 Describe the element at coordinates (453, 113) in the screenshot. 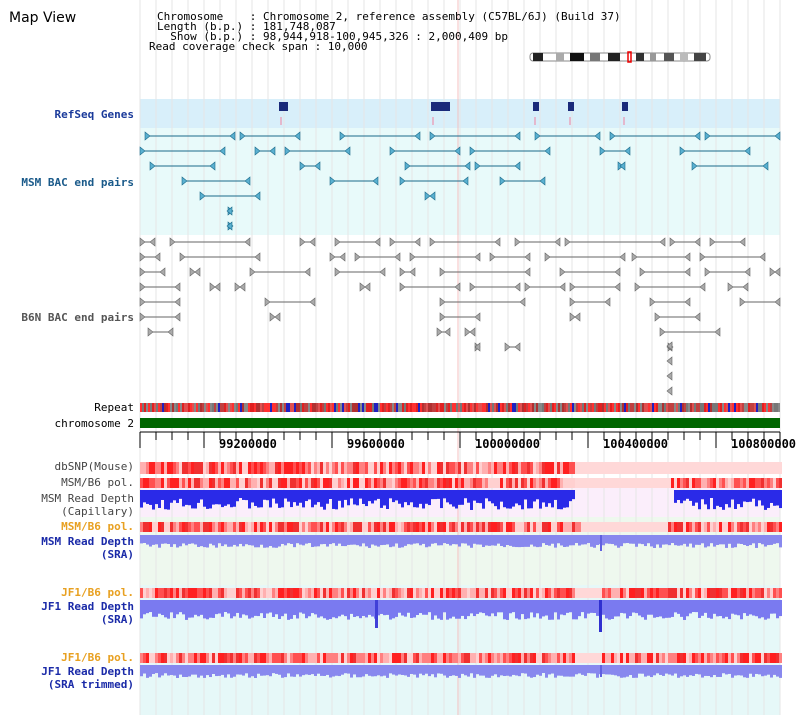

I see `refseq-genes` at that location.